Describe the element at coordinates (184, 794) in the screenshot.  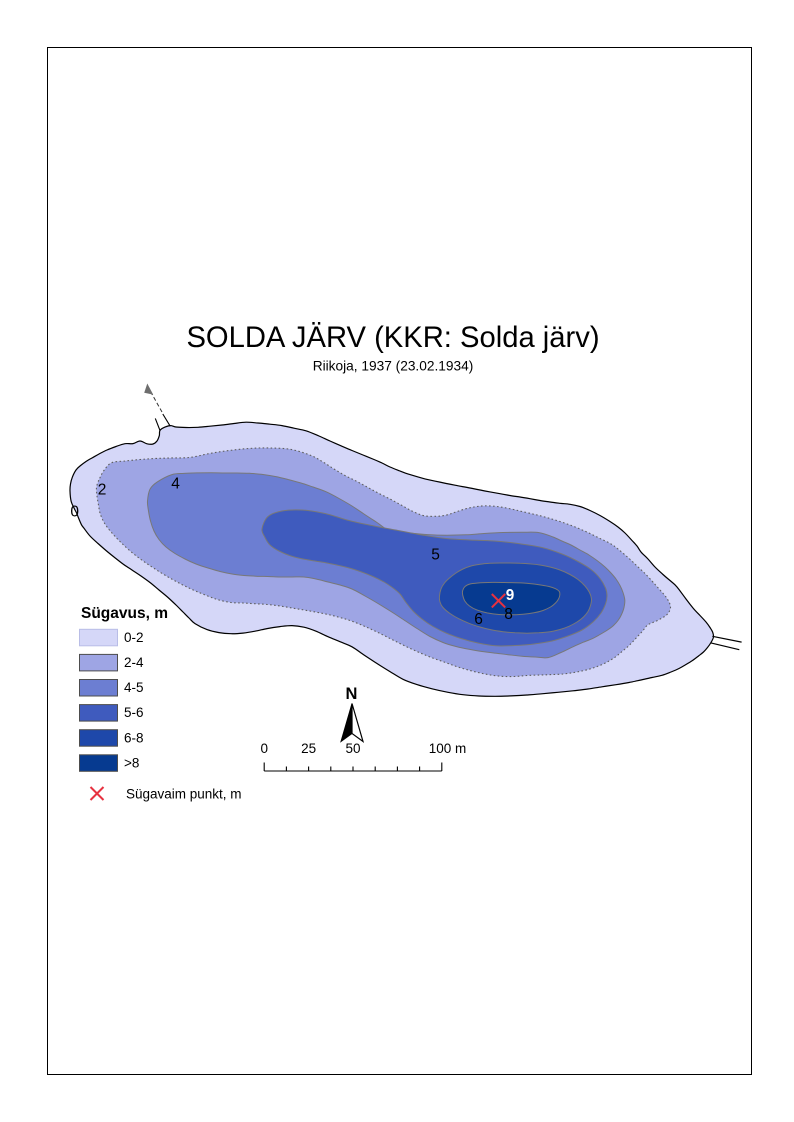
I see `svg-text: Sügavaim punkt, m` at that location.